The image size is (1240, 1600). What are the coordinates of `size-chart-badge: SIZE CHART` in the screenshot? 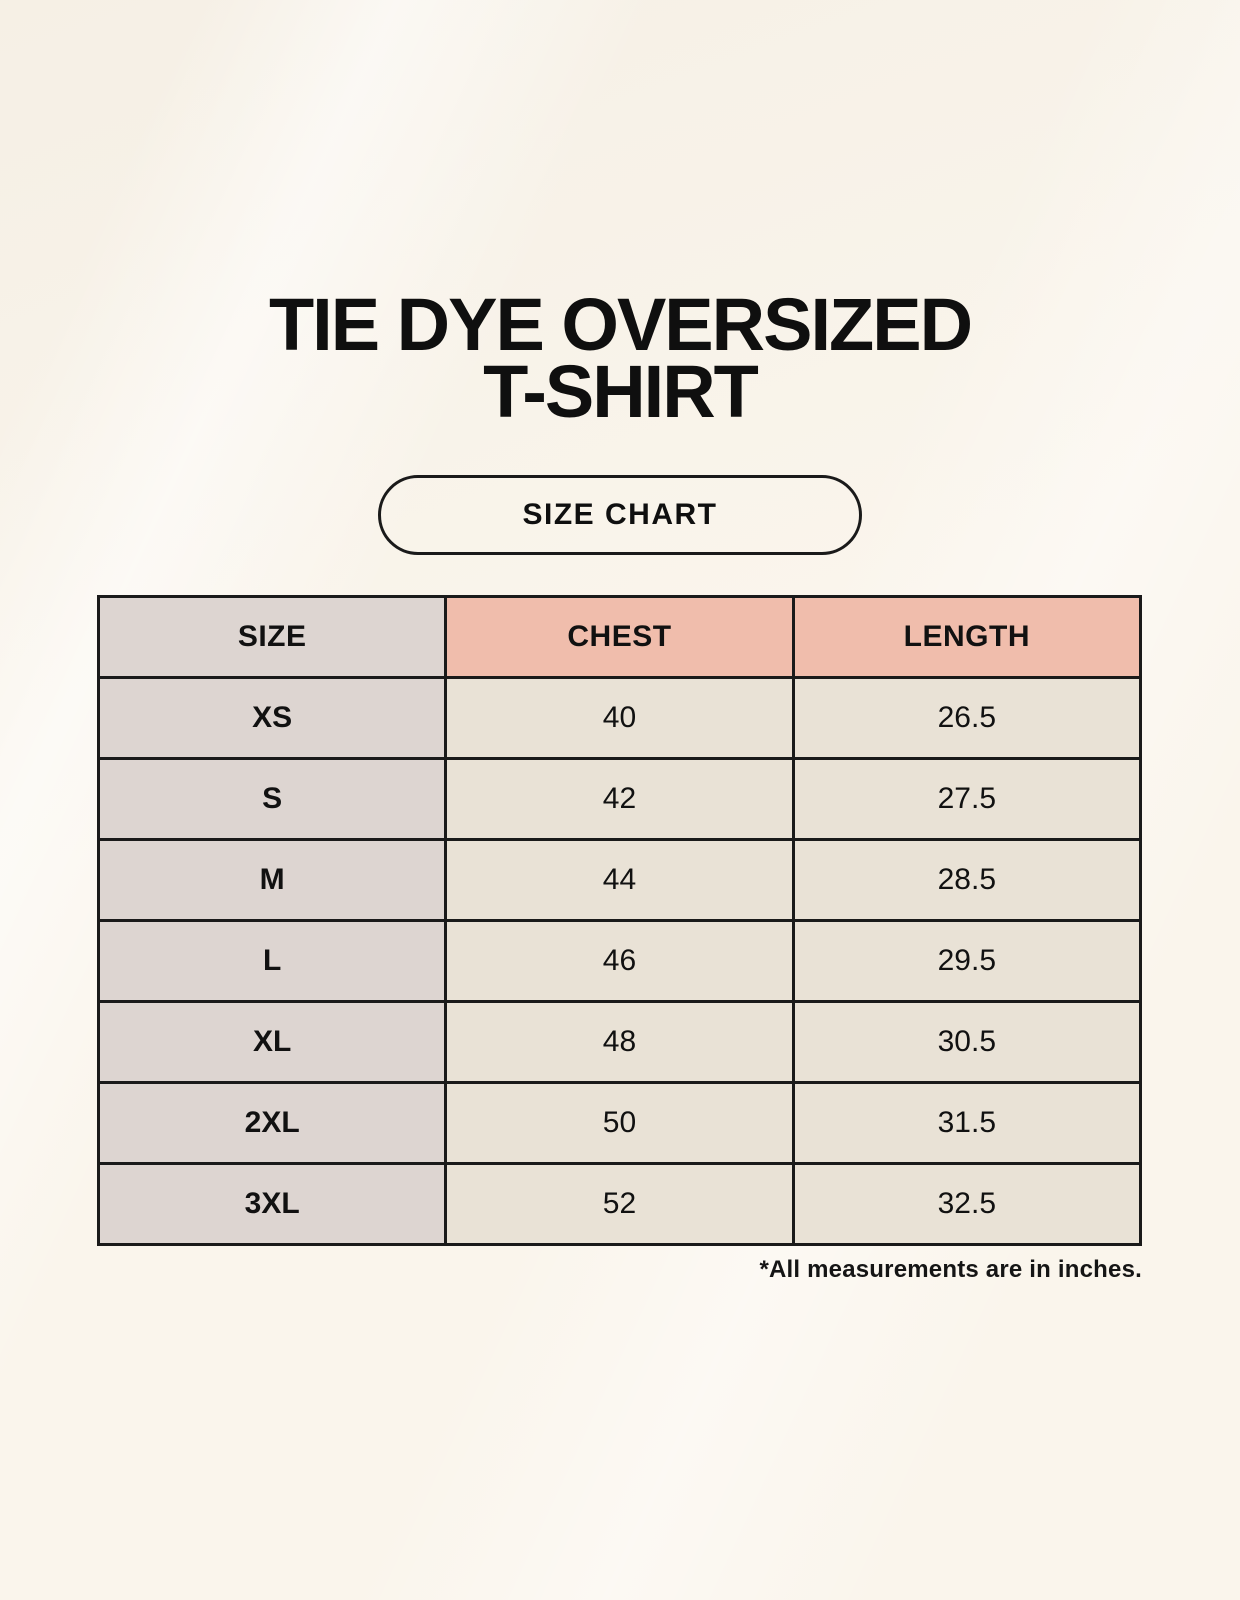 It's located at (620, 515).